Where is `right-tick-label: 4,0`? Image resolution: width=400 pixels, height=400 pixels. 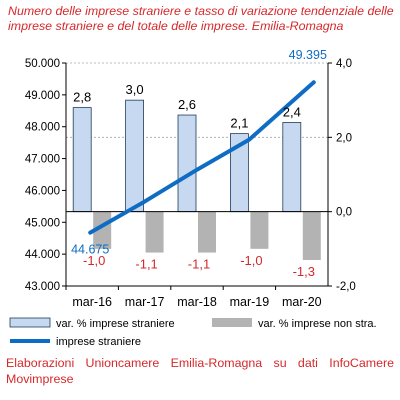 right-tick-label: 4,0 is located at coordinates (344, 64).